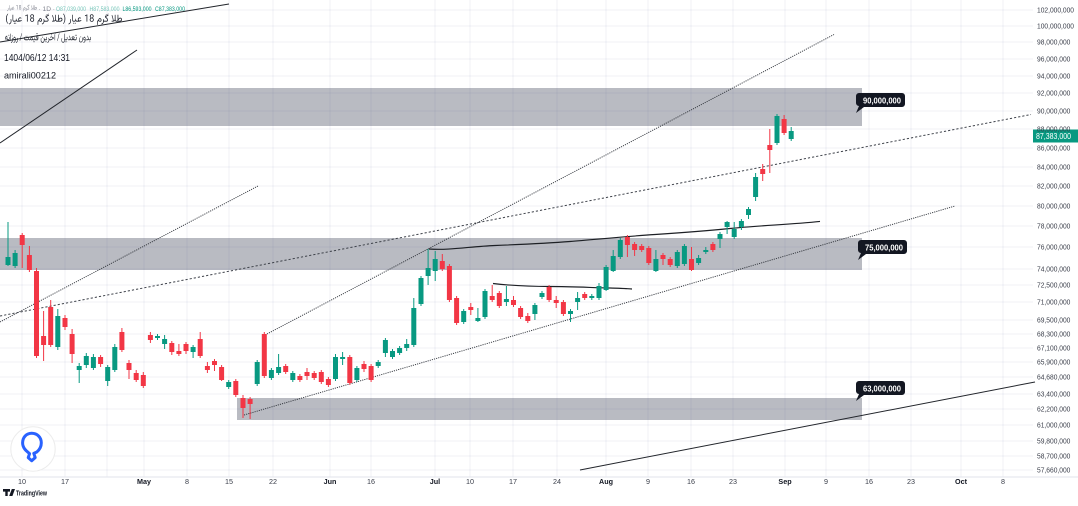 Image resolution: width=1078 pixels, height=506 pixels. I want to click on svg-text: 80,000,000, so click(1053, 206).